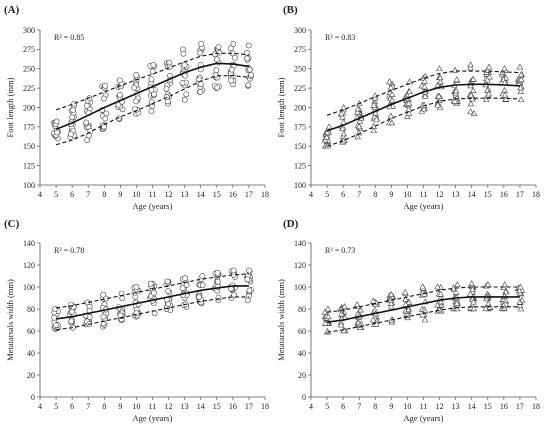 The image size is (550, 430). I want to click on x-tick-label: 15, so click(488, 194).